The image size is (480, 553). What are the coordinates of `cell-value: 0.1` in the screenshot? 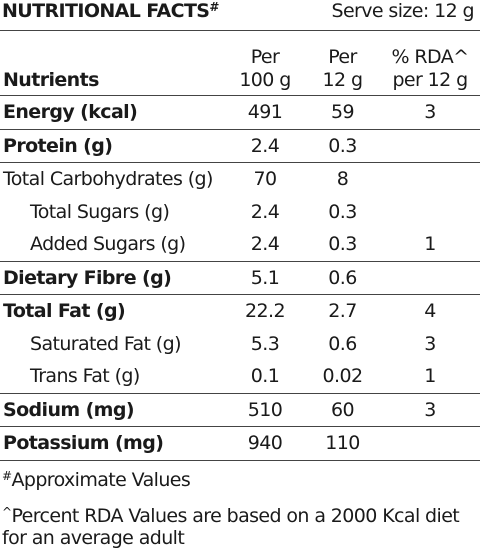 It's located at (265, 376).